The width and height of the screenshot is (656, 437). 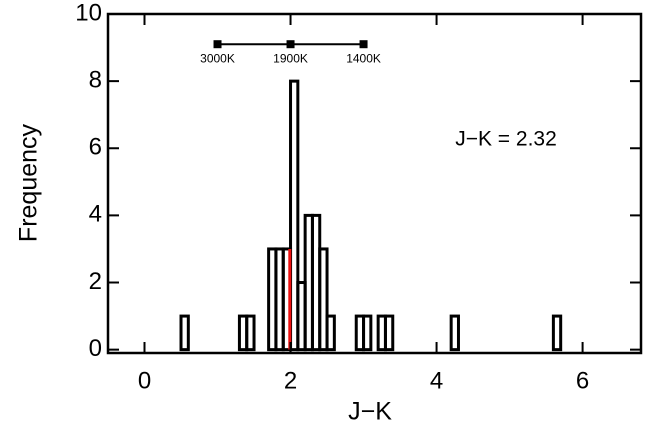 What do you see at coordinates (217, 58) in the screenshot?
I see `scale-label: 3000K` at bounding box center [217, 58].